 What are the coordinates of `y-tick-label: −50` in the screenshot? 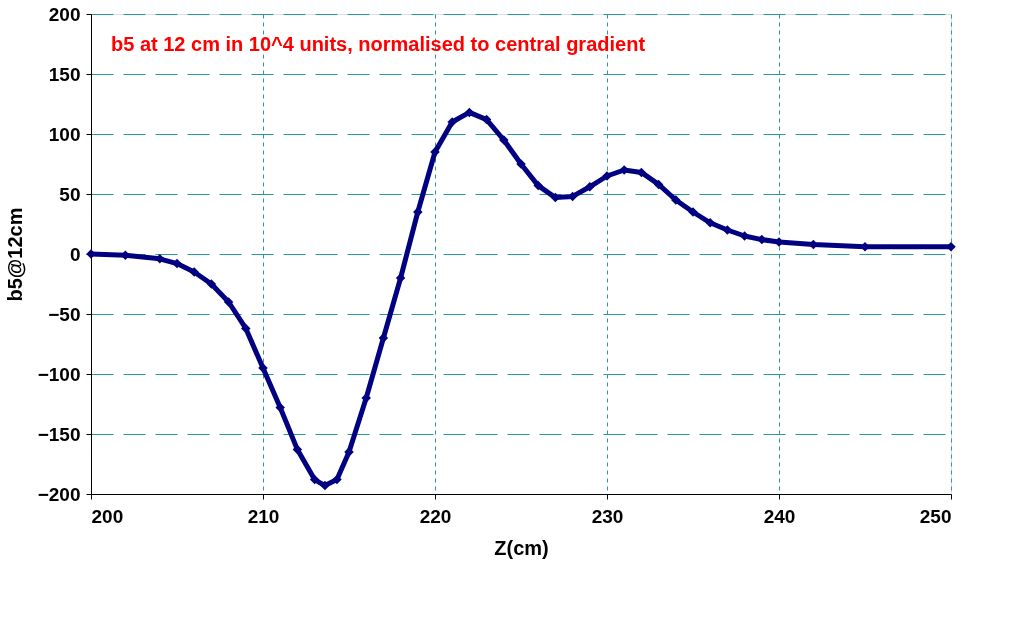 It's located at (64, 314).